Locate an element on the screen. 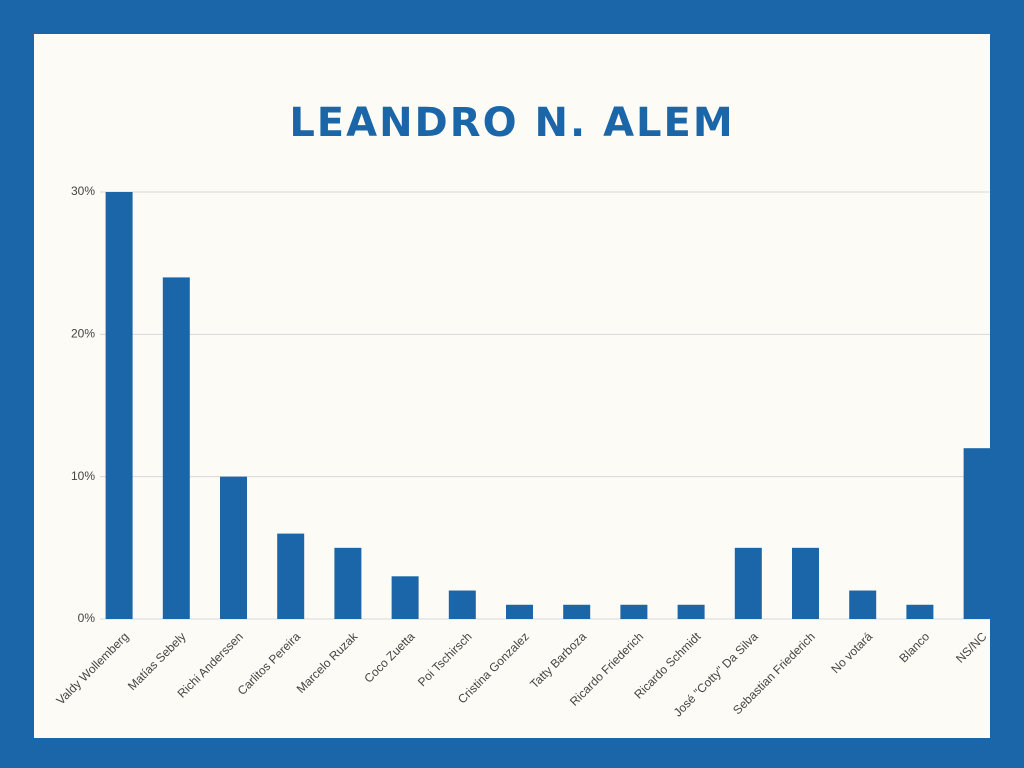 Image resolution: width=1024 pixels, height=768 pixels. y-tick-label: 30% is located at coordinates (83, 191).